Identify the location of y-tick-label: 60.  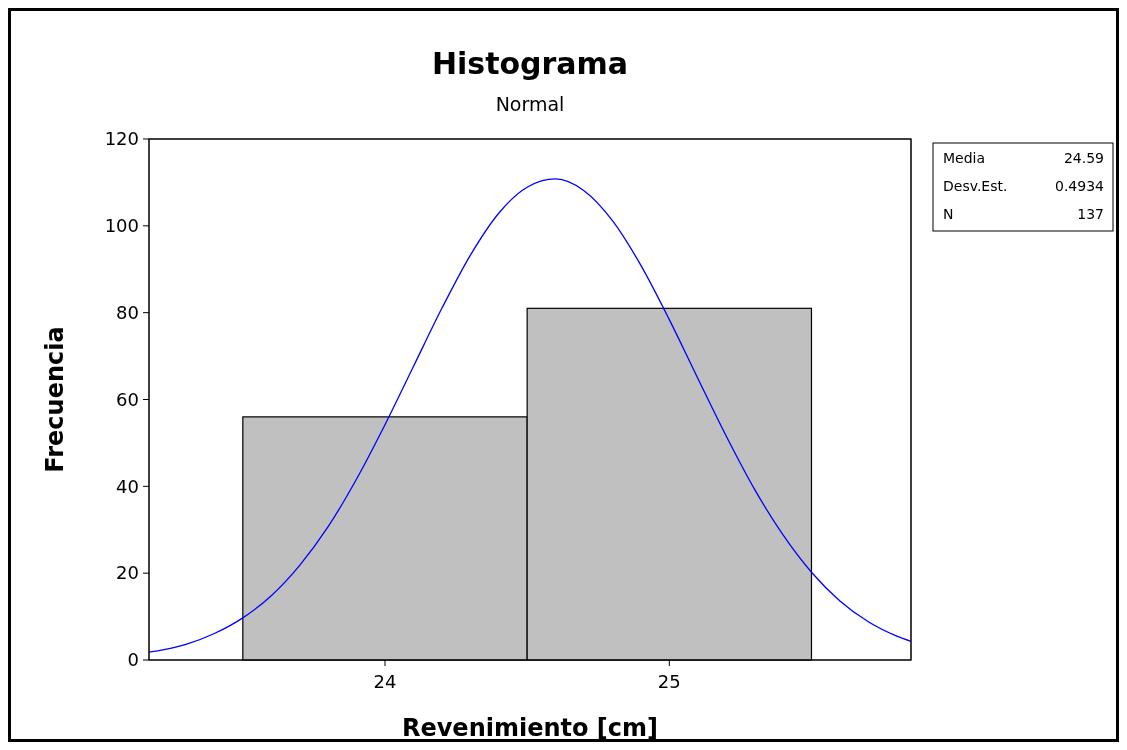
(127, 399).